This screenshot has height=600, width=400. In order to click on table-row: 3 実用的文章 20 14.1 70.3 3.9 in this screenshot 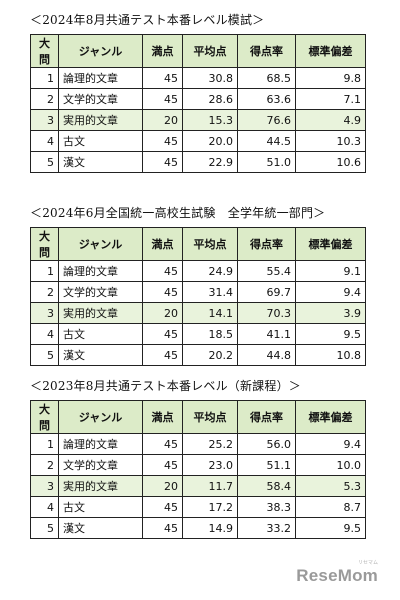, I will do `click(198, 313)`.